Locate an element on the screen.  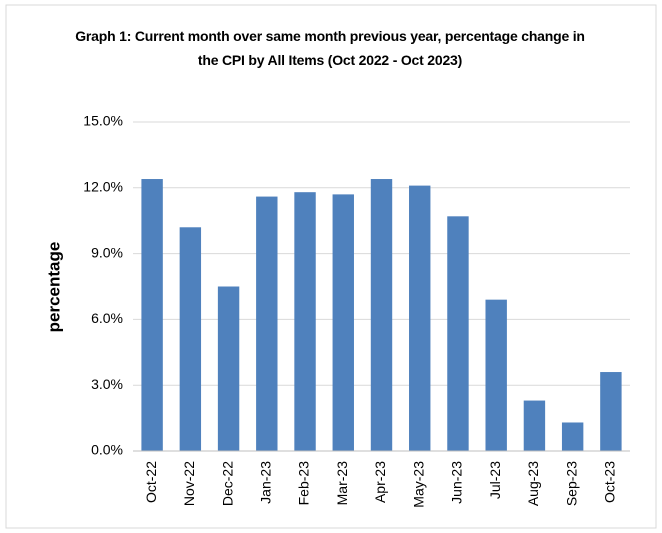
y-tick-label: 12.0% is located at coordinates (103, 187).